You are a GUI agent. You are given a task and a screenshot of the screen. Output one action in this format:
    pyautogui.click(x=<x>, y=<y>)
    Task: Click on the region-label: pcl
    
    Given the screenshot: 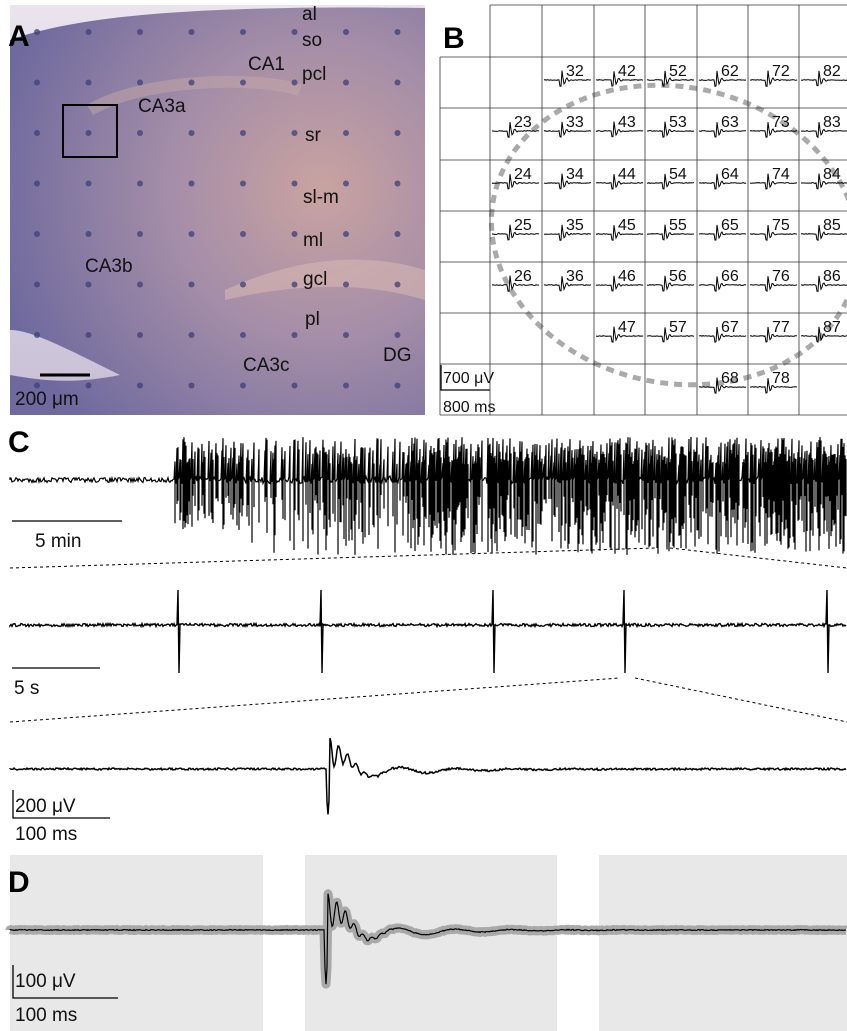 What is the action you would take?
    pyautogui.click(x=314, y=74)
    